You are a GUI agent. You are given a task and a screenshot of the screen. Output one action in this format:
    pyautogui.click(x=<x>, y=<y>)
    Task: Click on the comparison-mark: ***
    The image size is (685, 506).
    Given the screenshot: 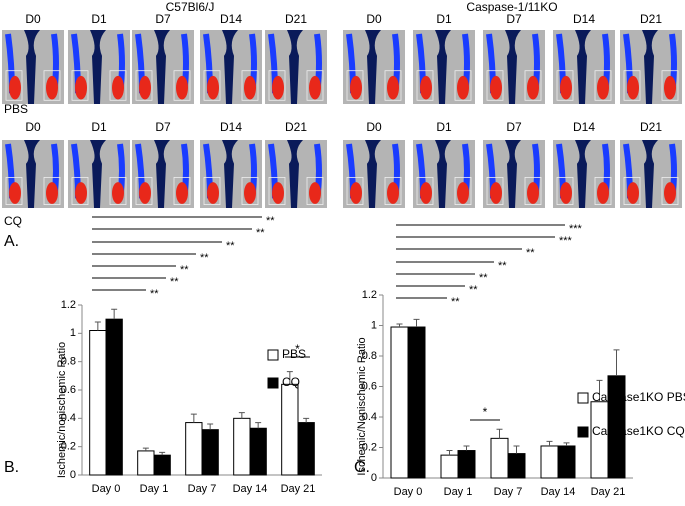 What is the action you would take?
    pyautogui.click(x=576, y=229)
    